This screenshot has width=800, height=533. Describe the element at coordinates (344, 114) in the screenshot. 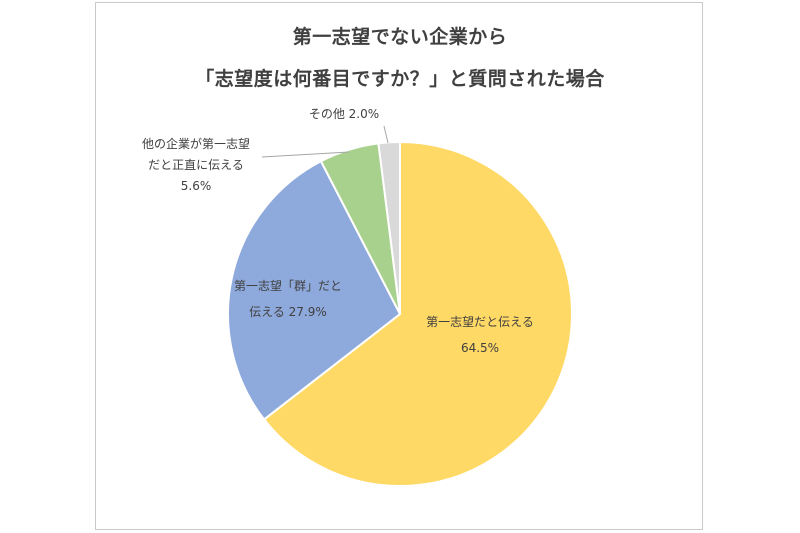

I see `slice-label-3: その他 2.0%` at that location.